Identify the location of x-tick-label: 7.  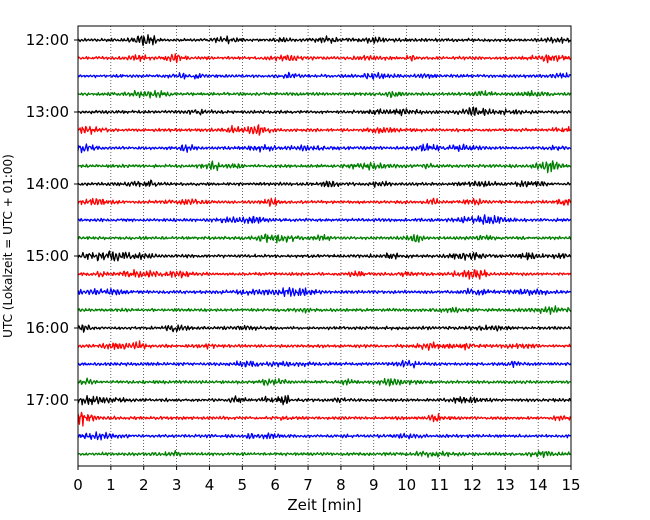
(308, 485).